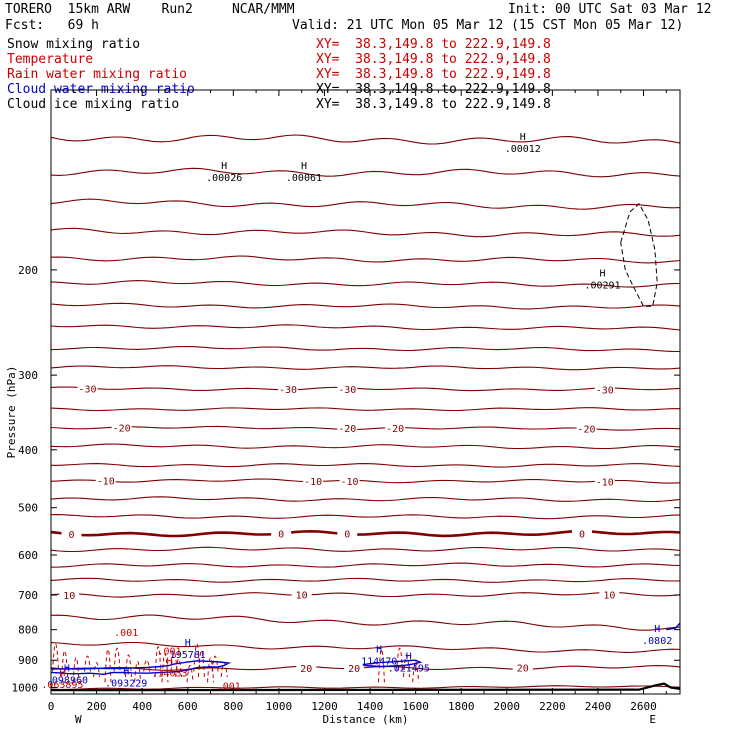 Image resolution: width=740 pixels, height=740 pixels. What do you see at coordinates (304, 178) in the screenshot?
I see `max-value-label: .00061` at bounding box center [304, 178].